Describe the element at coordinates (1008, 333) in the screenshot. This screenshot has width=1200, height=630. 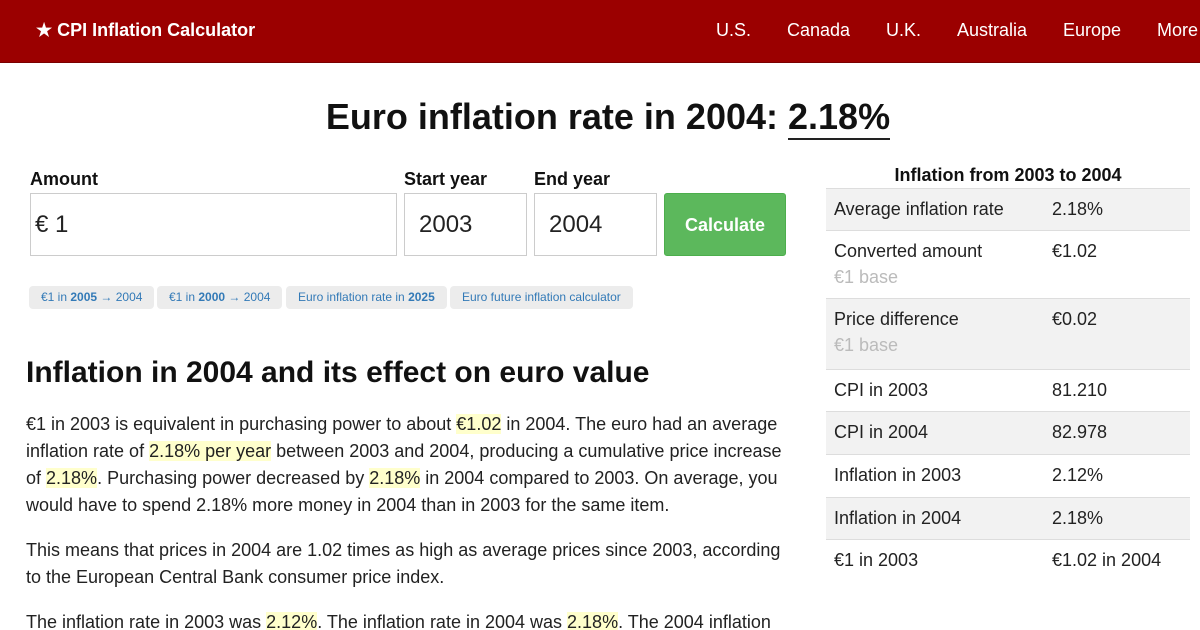
I see `table-row: Price difference €1 base €0.02` at that location.